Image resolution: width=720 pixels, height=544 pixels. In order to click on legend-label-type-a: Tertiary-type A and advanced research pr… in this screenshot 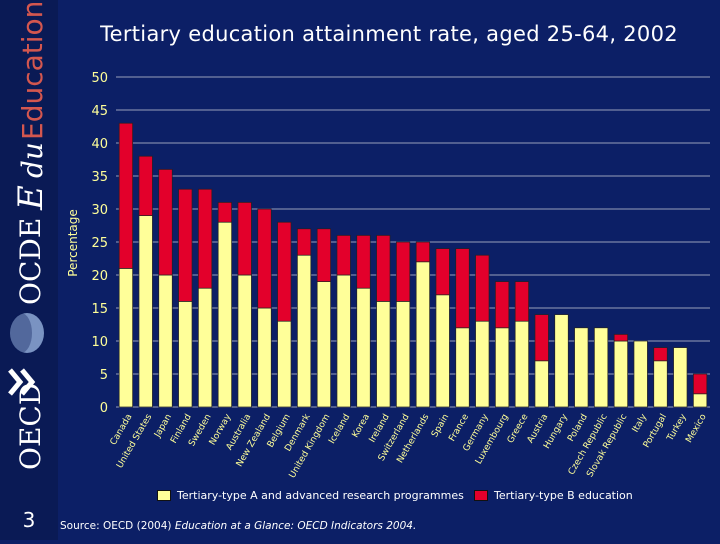, I will do `click(320, 495)`.